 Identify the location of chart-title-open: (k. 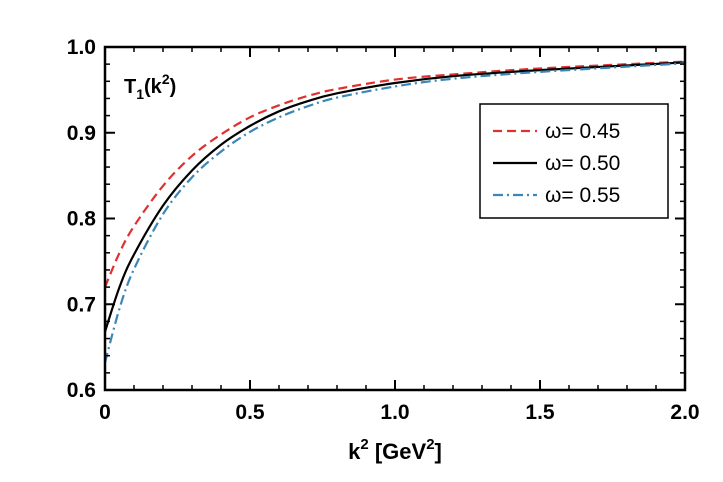
(153, 87).